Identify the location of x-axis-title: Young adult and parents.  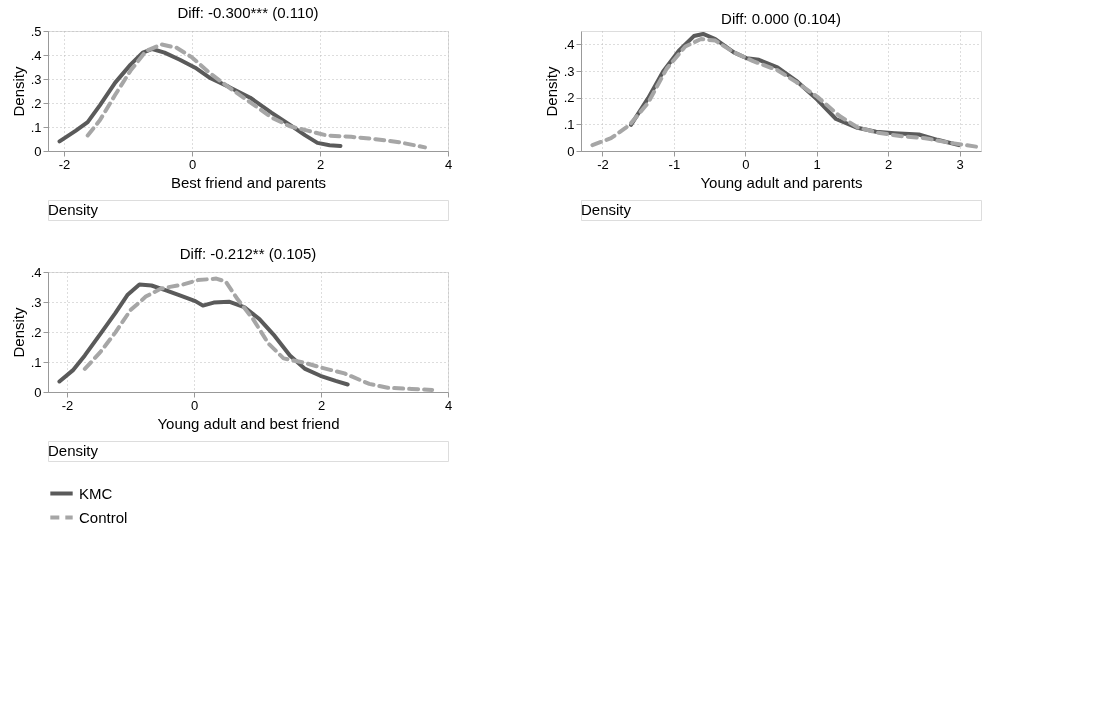
(781, 182).